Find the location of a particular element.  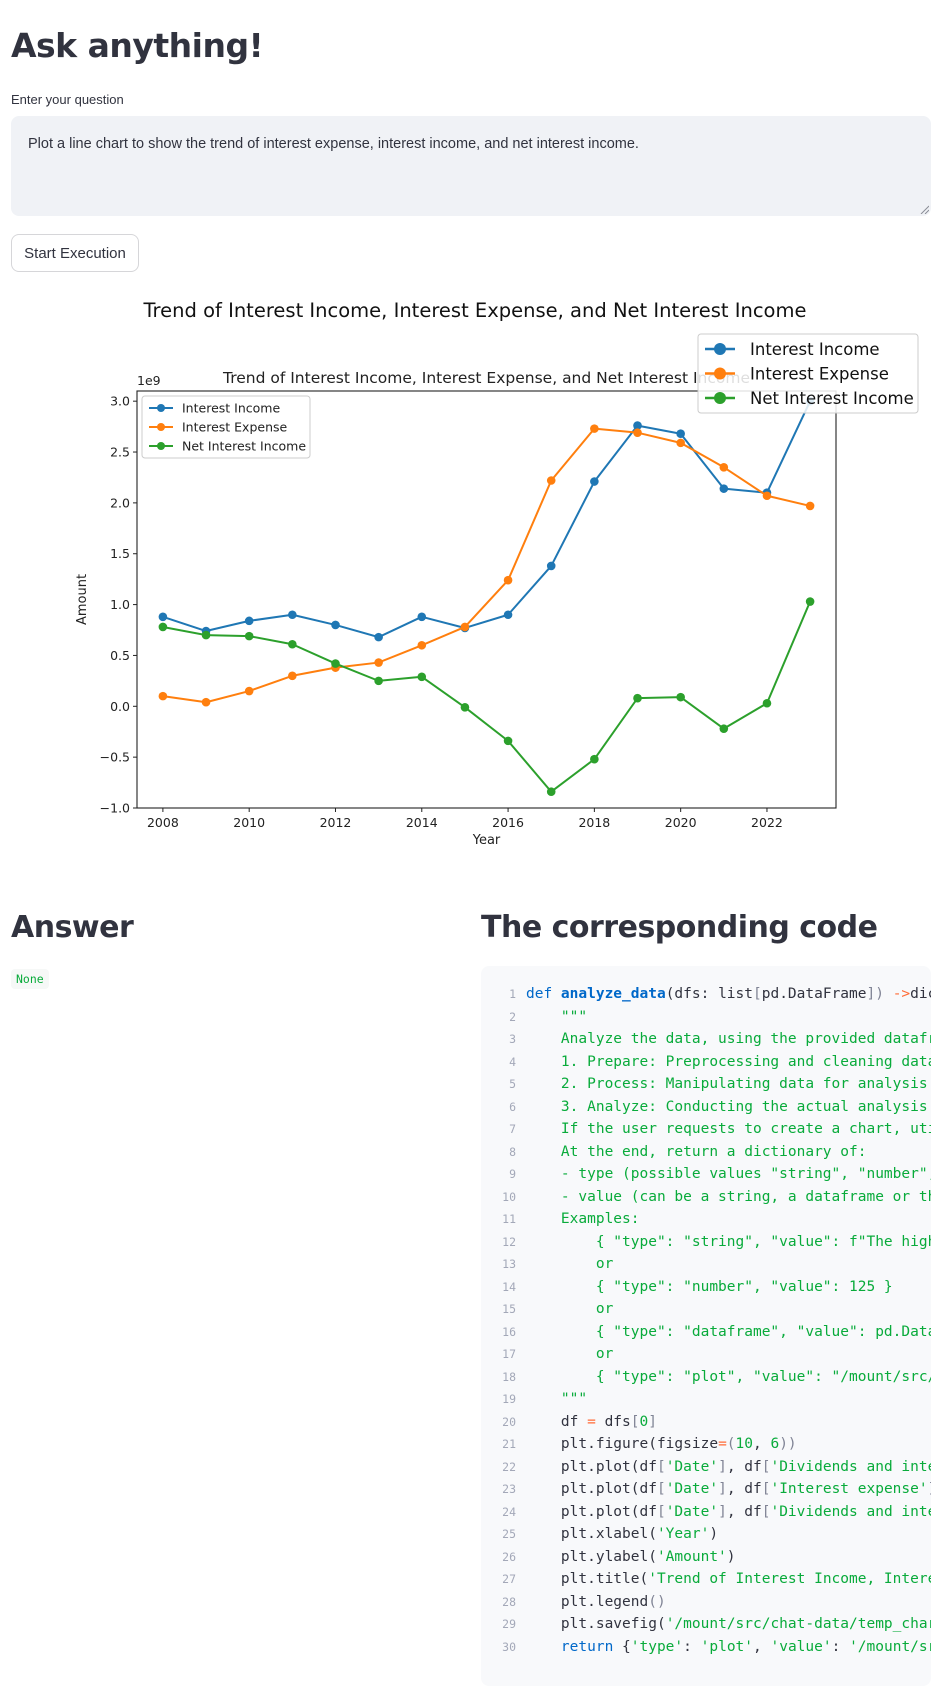

resize-grip-icon is located at coordinates (924, 209).